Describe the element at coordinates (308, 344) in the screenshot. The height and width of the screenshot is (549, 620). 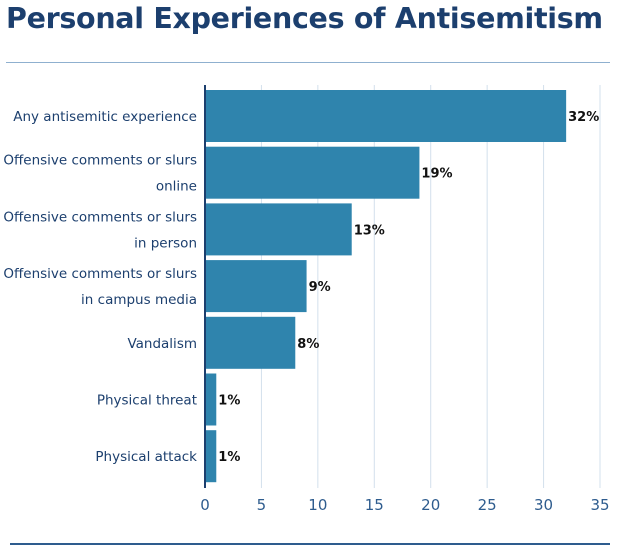
I see `data-label: 8%` at that location.